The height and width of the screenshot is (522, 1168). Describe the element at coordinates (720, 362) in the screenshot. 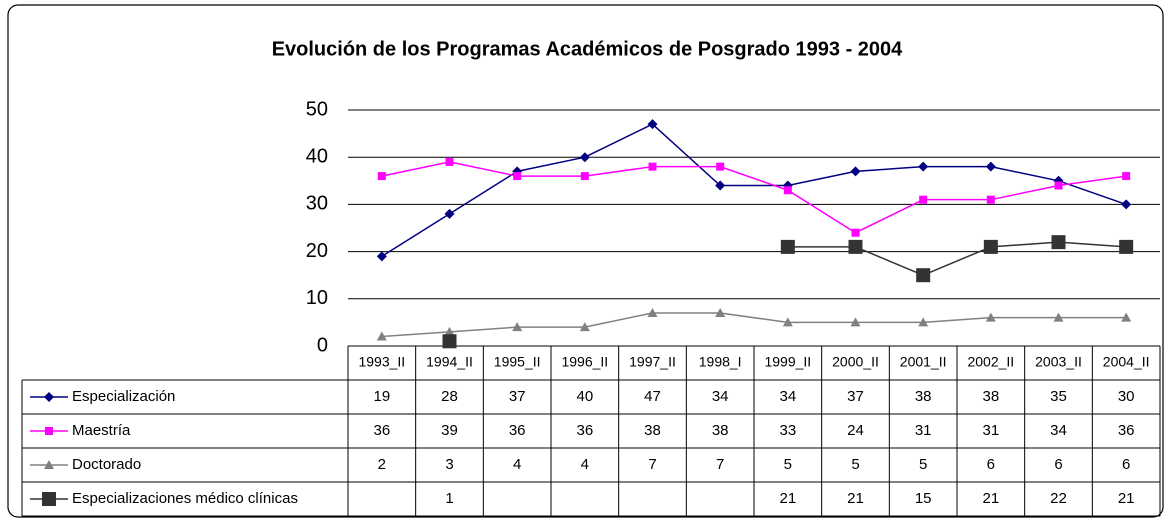

I see `x-tick-label: 1998_I` at that location.